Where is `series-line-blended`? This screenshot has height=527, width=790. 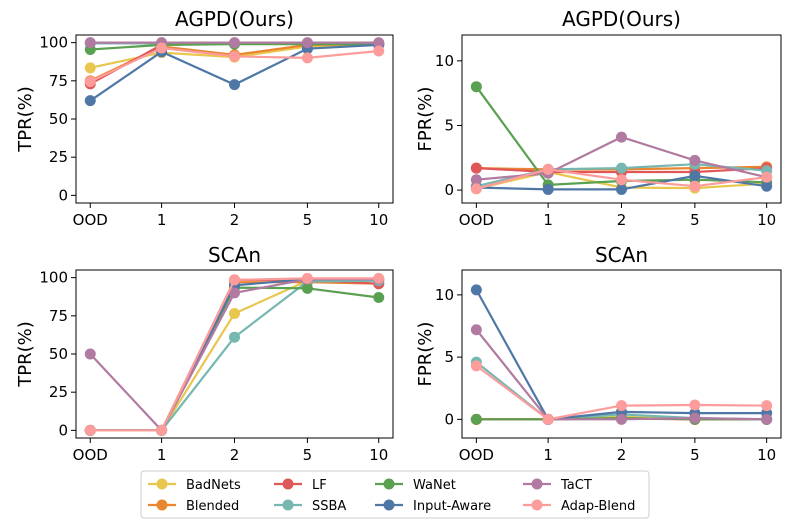
series-line-blended is located at coordinates (234, 356).